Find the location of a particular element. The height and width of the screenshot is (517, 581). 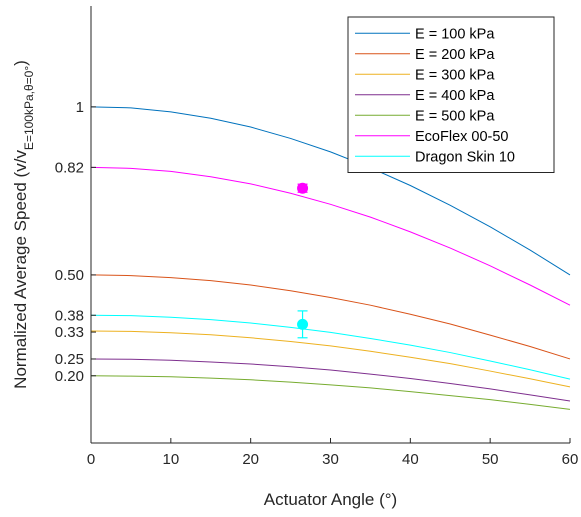

y-tick-label: 0.82 is located at coordinates (69, 167).